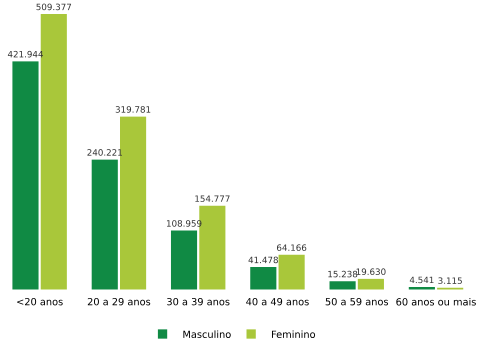  I want to click on x-tick-label: 20 a 29 anos, so click(119, 302).